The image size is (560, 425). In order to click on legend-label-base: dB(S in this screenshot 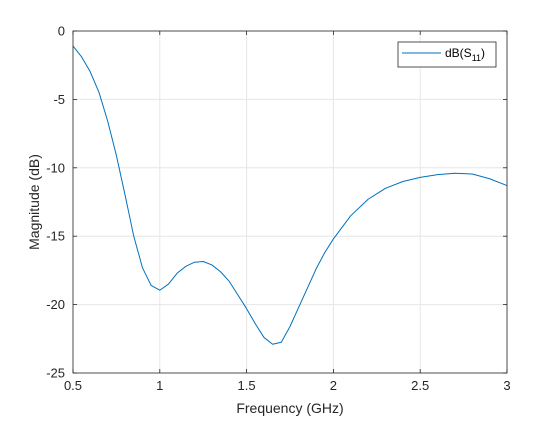, I will do `click(458, 53)`.